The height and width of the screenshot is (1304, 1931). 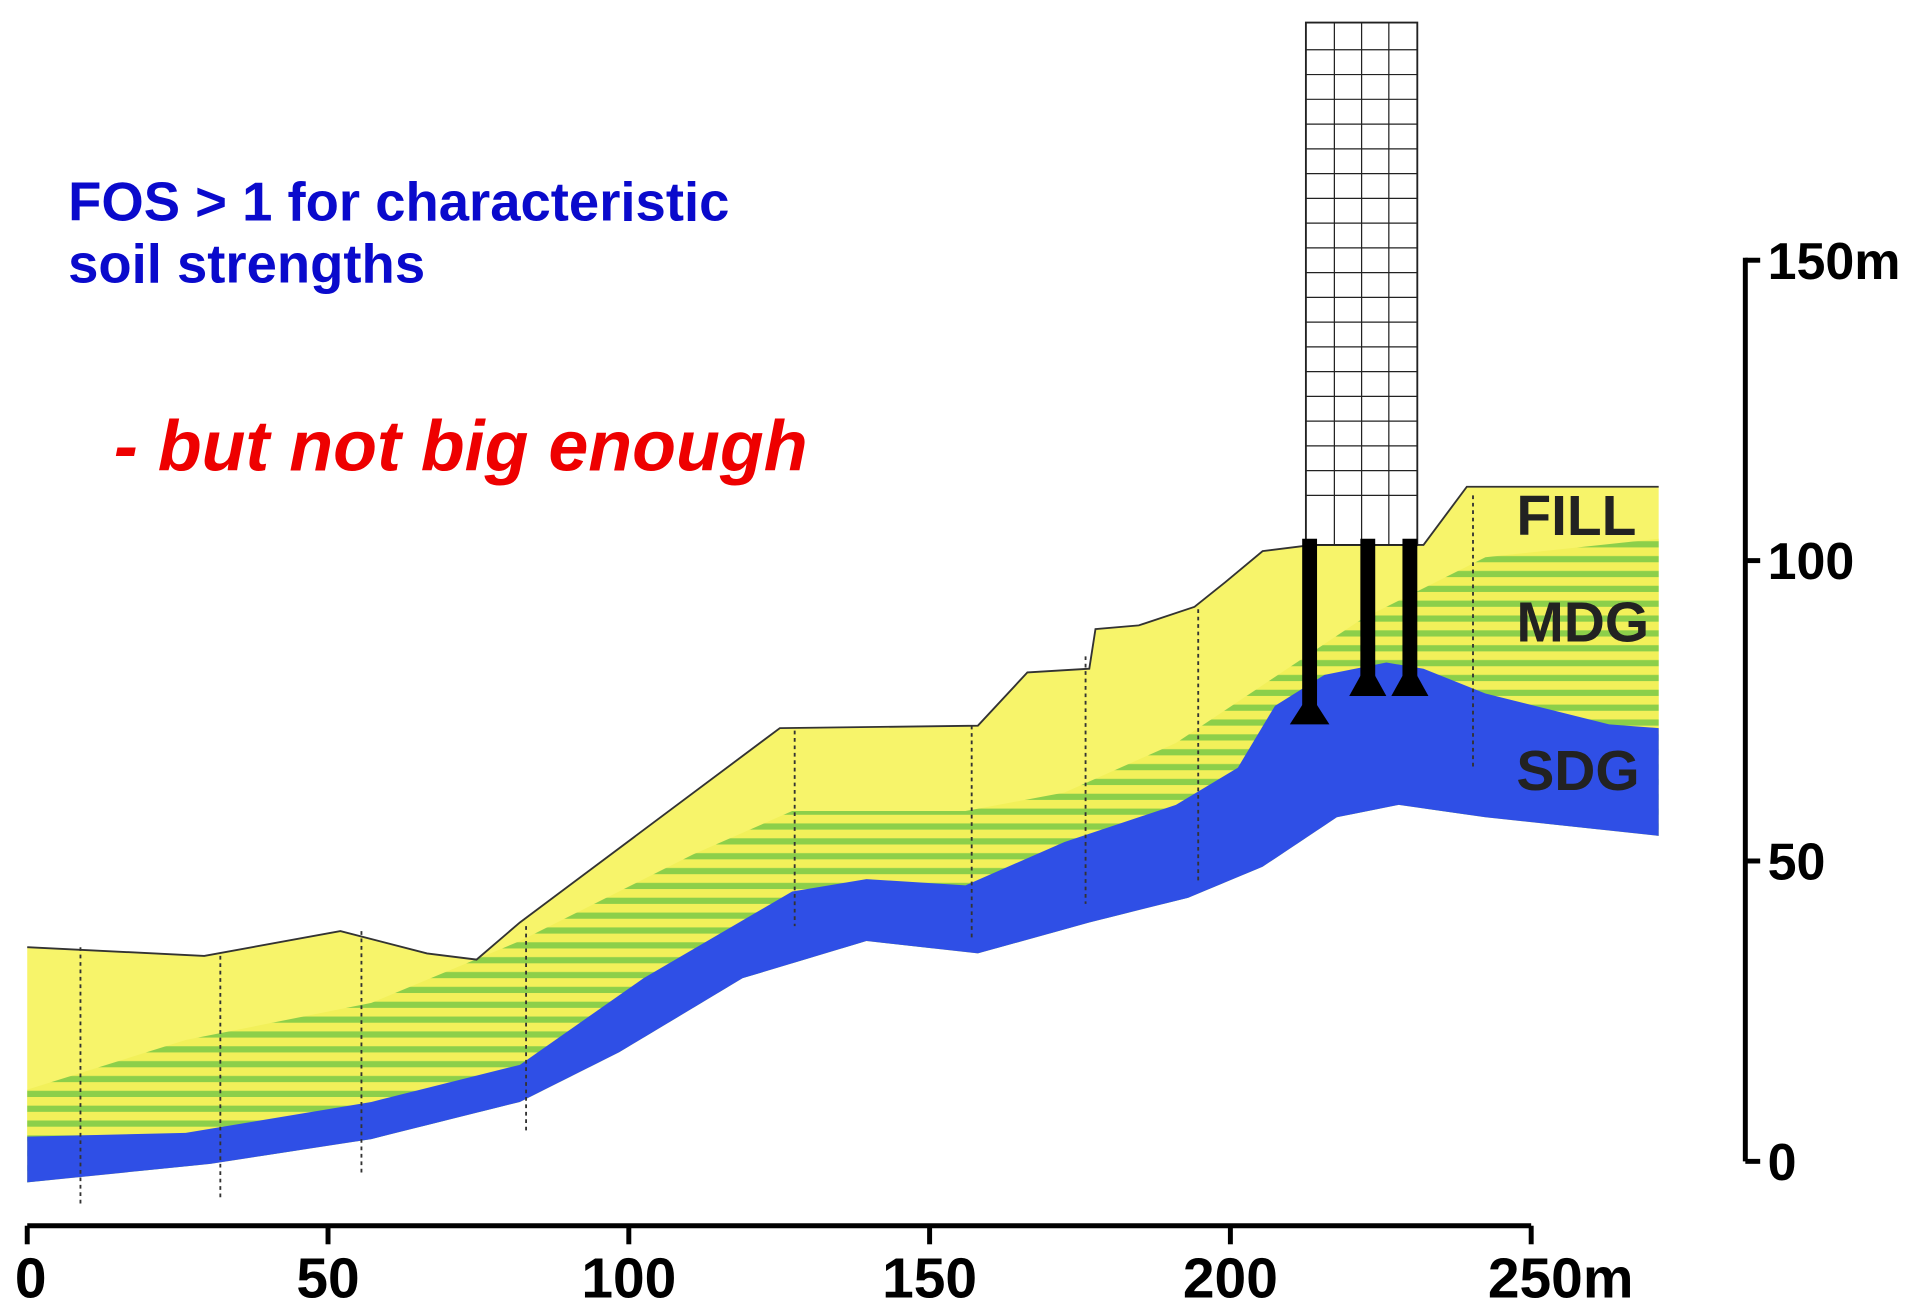 What do you see at coordinates (1577, 771) in the screenshot?
I see `layer-label: SDG` at bounding box center [1577, 771].